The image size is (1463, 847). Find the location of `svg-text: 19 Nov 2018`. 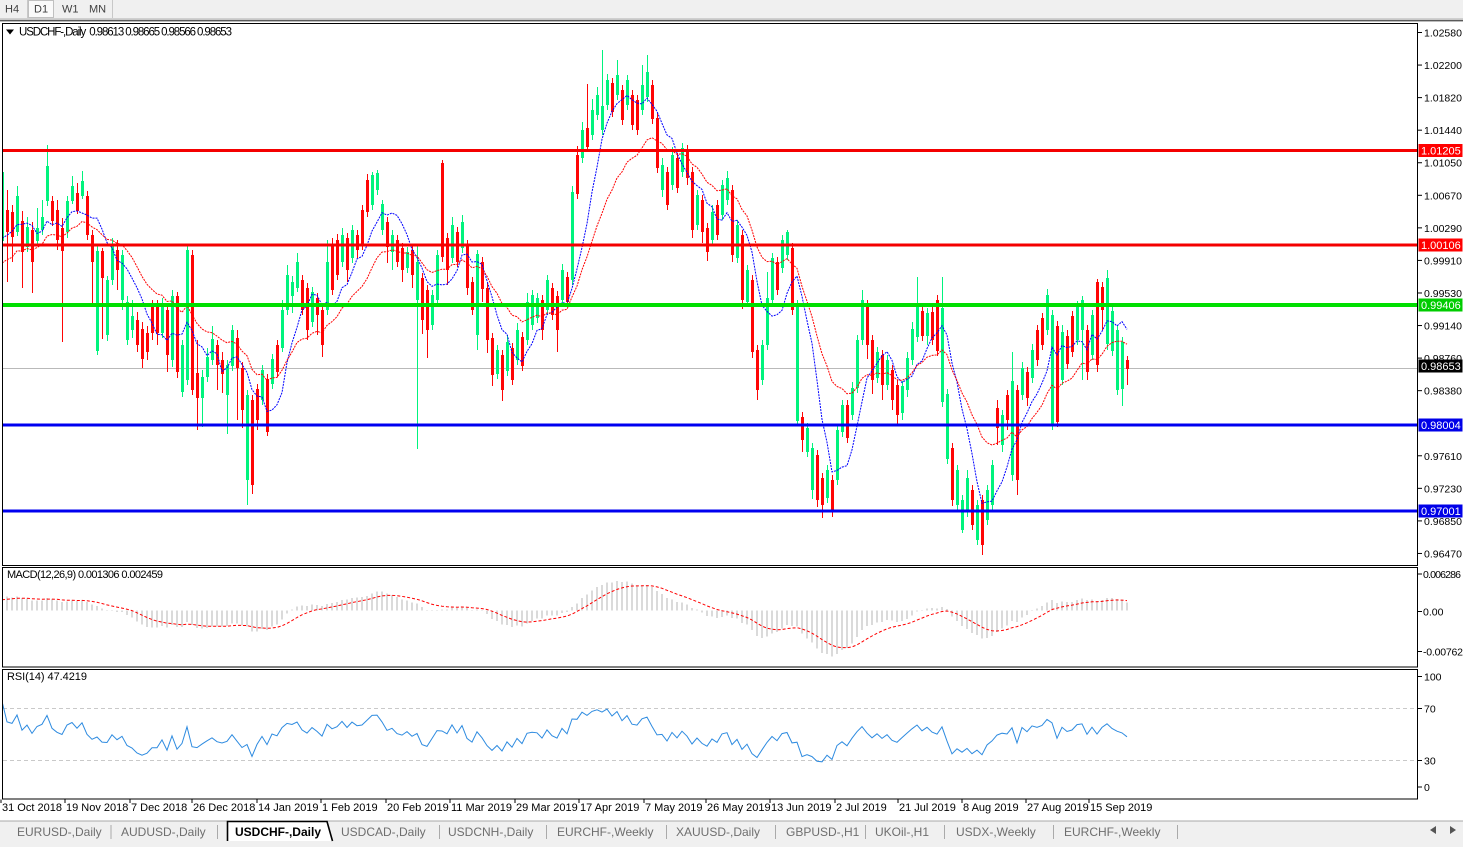

svg-text: 19 Nov 2018 is located at coordinates (97, 808).